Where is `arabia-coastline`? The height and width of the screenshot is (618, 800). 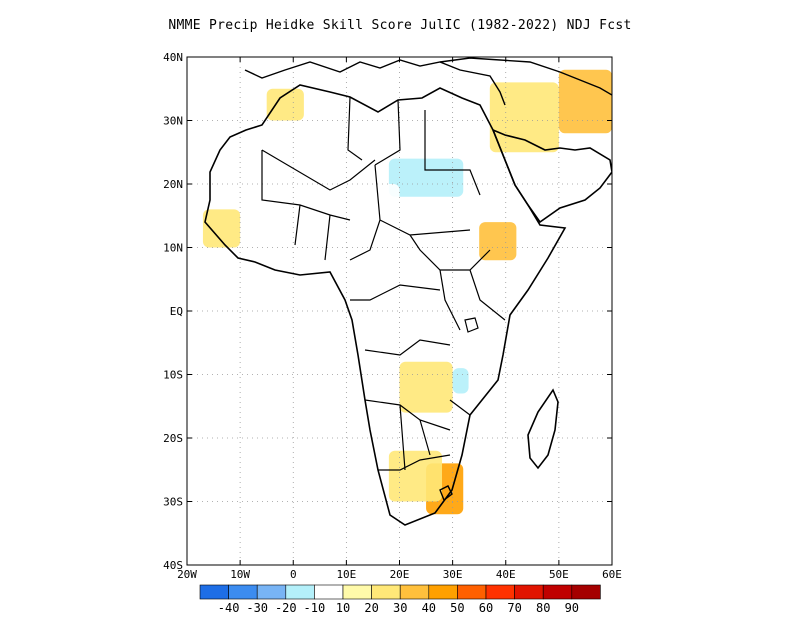
arabia-coastline is located at coordinates (551, 176).